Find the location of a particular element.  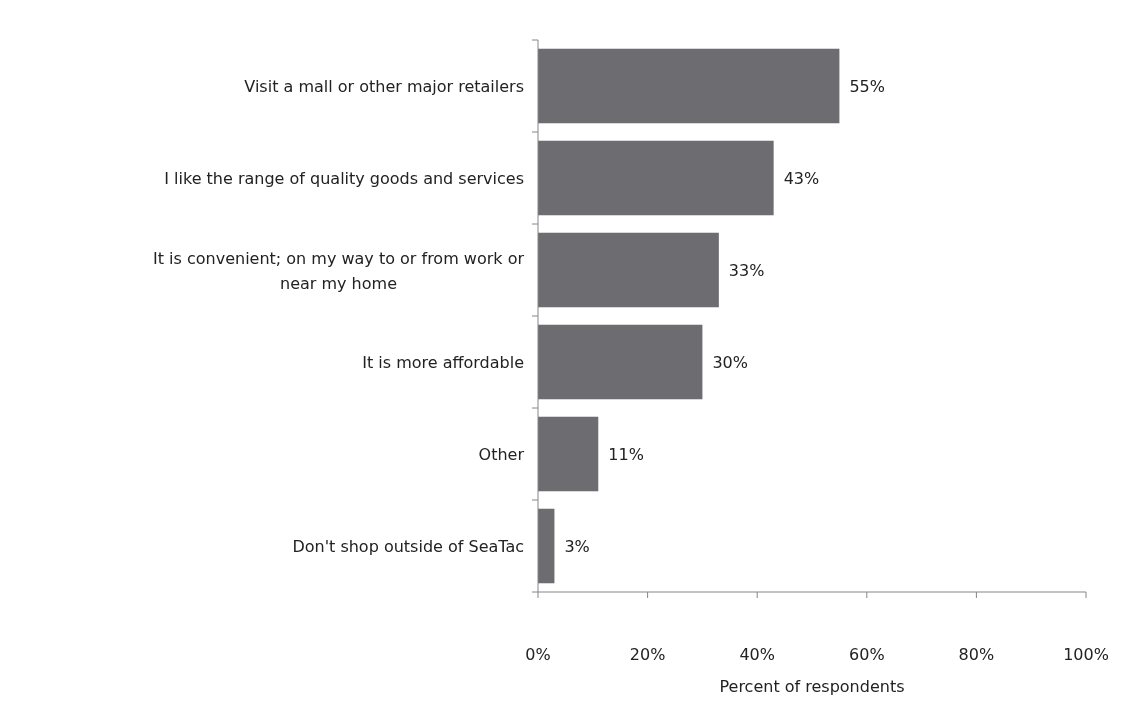

y-tick-label: It is more affordable is located at coordinates (443, 362).